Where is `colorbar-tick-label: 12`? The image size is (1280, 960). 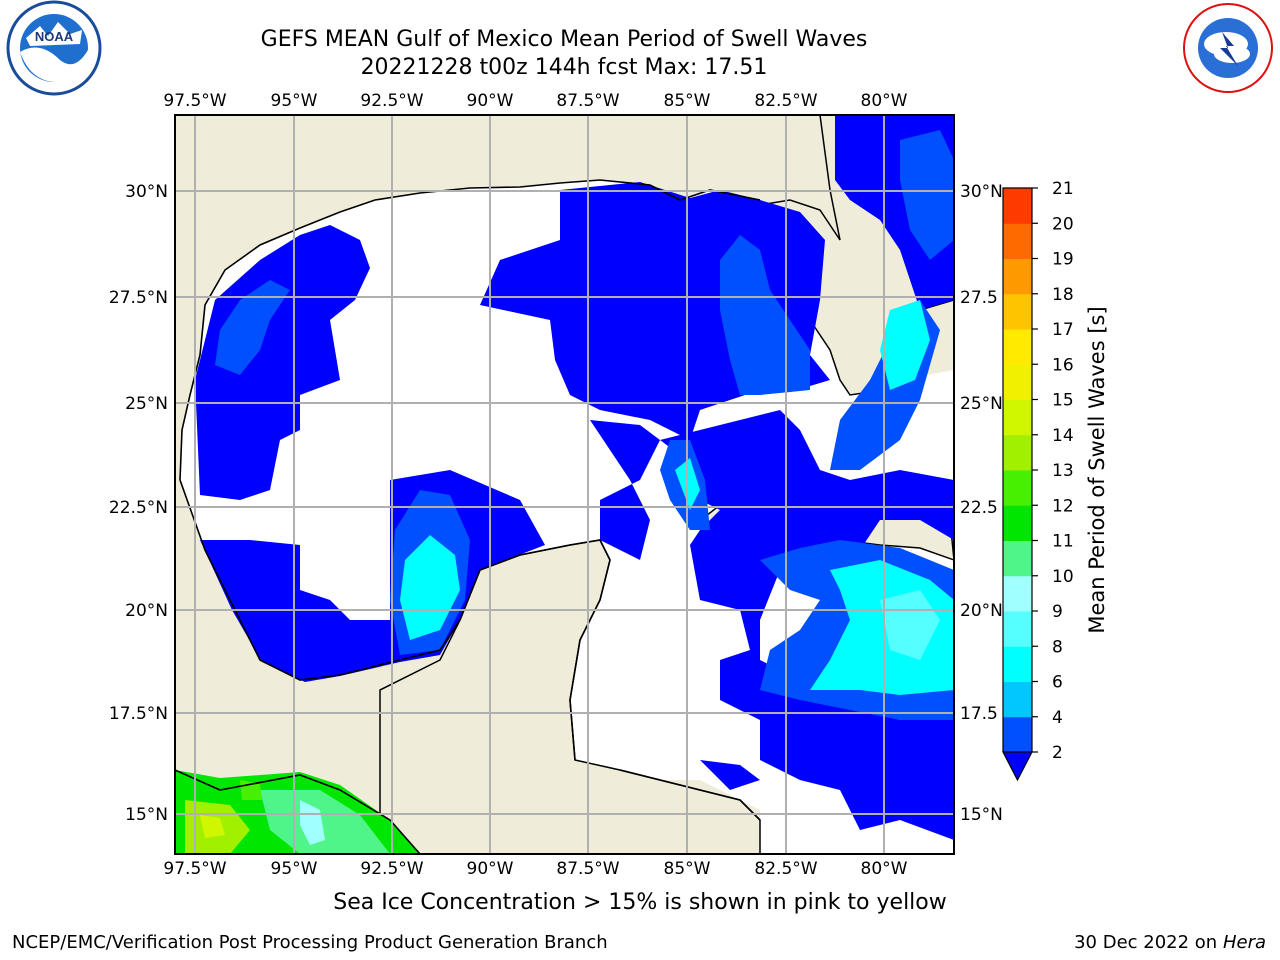
colorbar-tick-label: 12 is located at coordinates (1063, 506).